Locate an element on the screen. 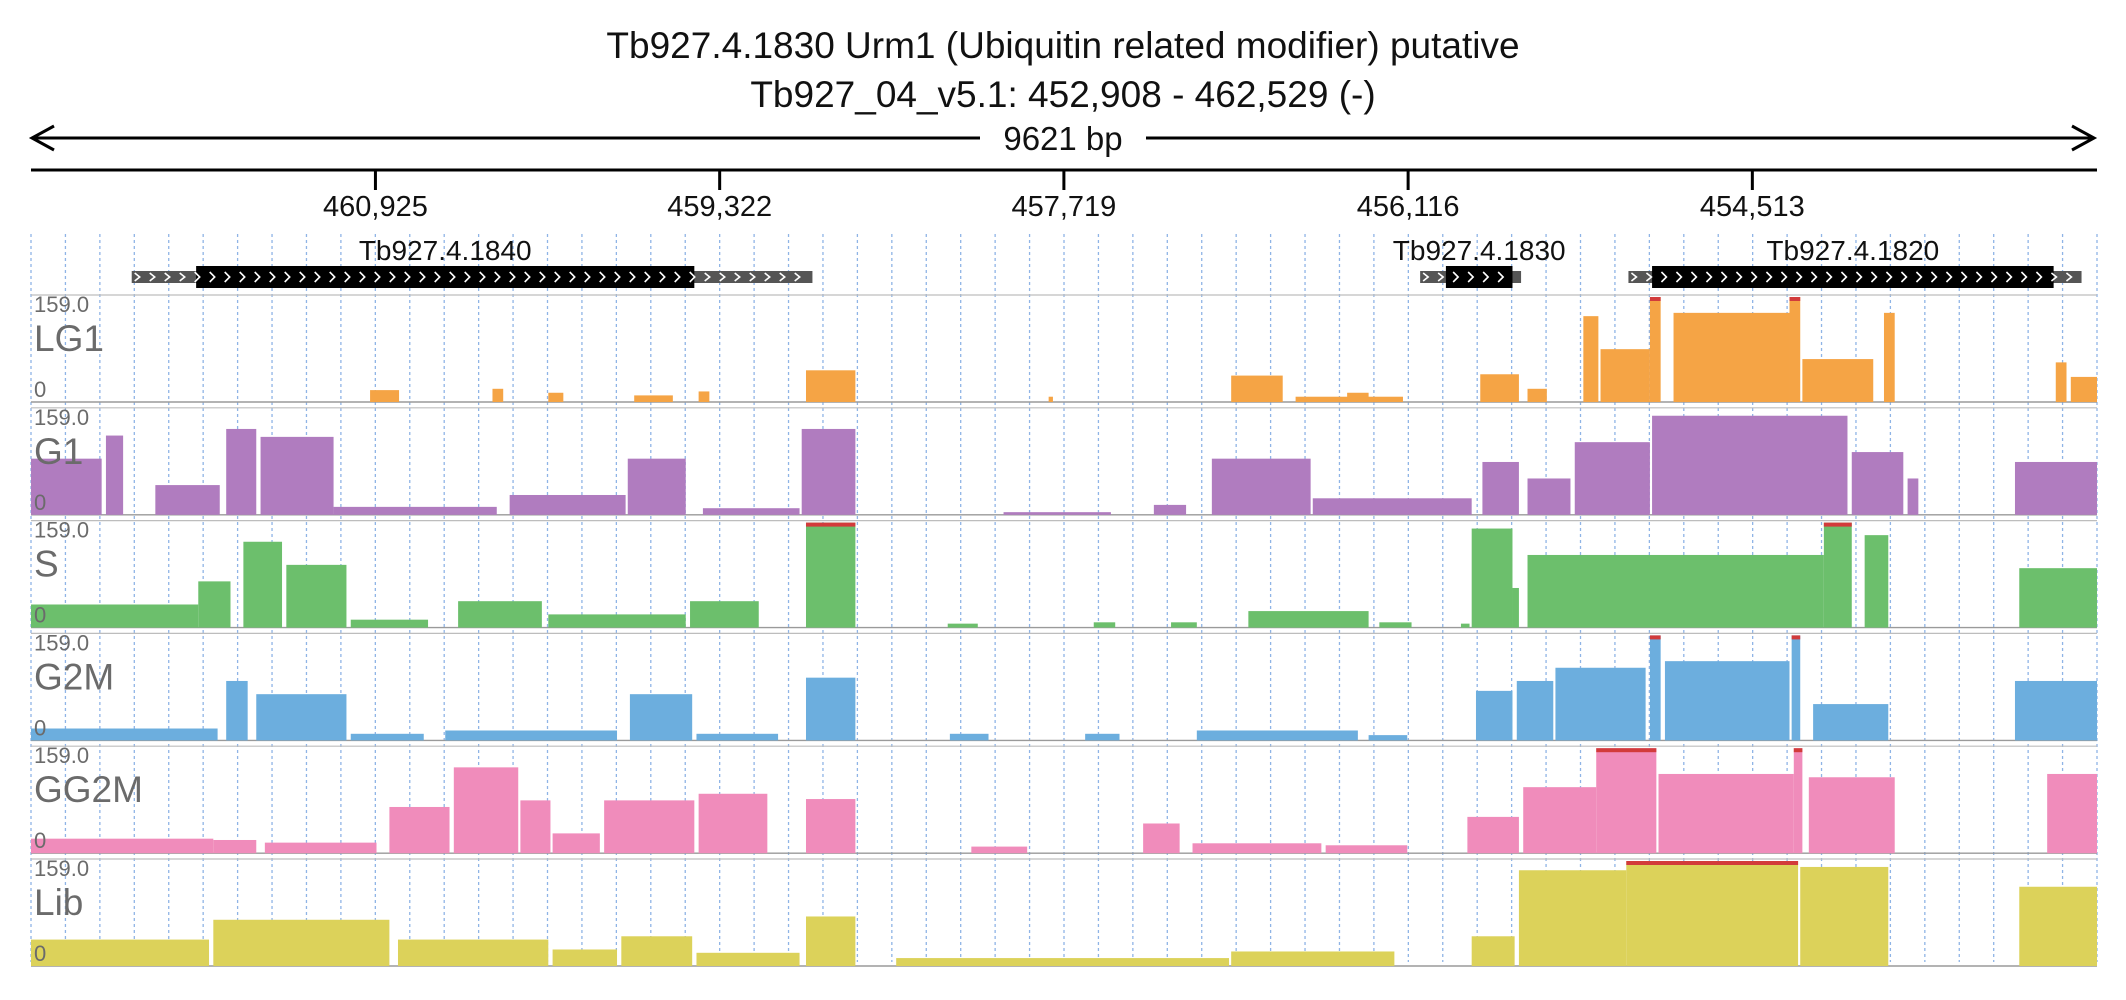 The width and height of the screenshot is (2126, 1000). track-ymin-label: 0 is located at coordinates (40, 389).